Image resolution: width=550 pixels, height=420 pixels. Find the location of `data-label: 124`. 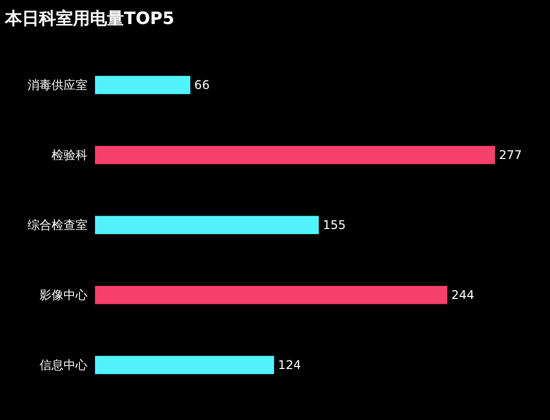

data-label: 124 is located at coordinates (289, 365).